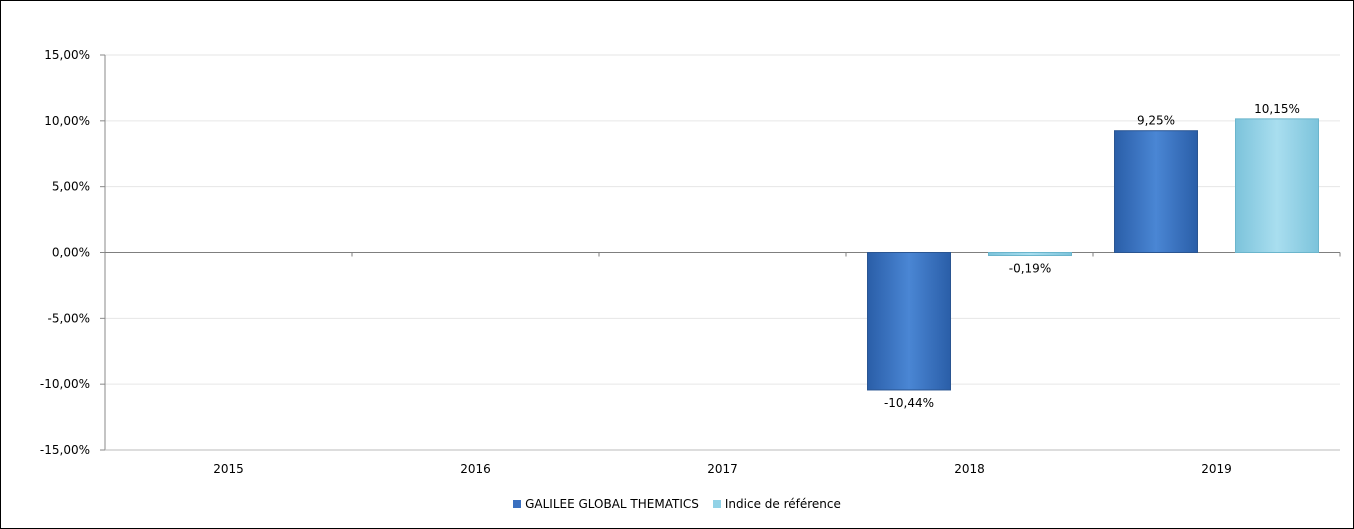 This screenshot has width=1354, height=529. What do you see at coordinates (909, 403) in the screenshot?
I see `data-label: -10,44%` at bounding box center [909, 403].